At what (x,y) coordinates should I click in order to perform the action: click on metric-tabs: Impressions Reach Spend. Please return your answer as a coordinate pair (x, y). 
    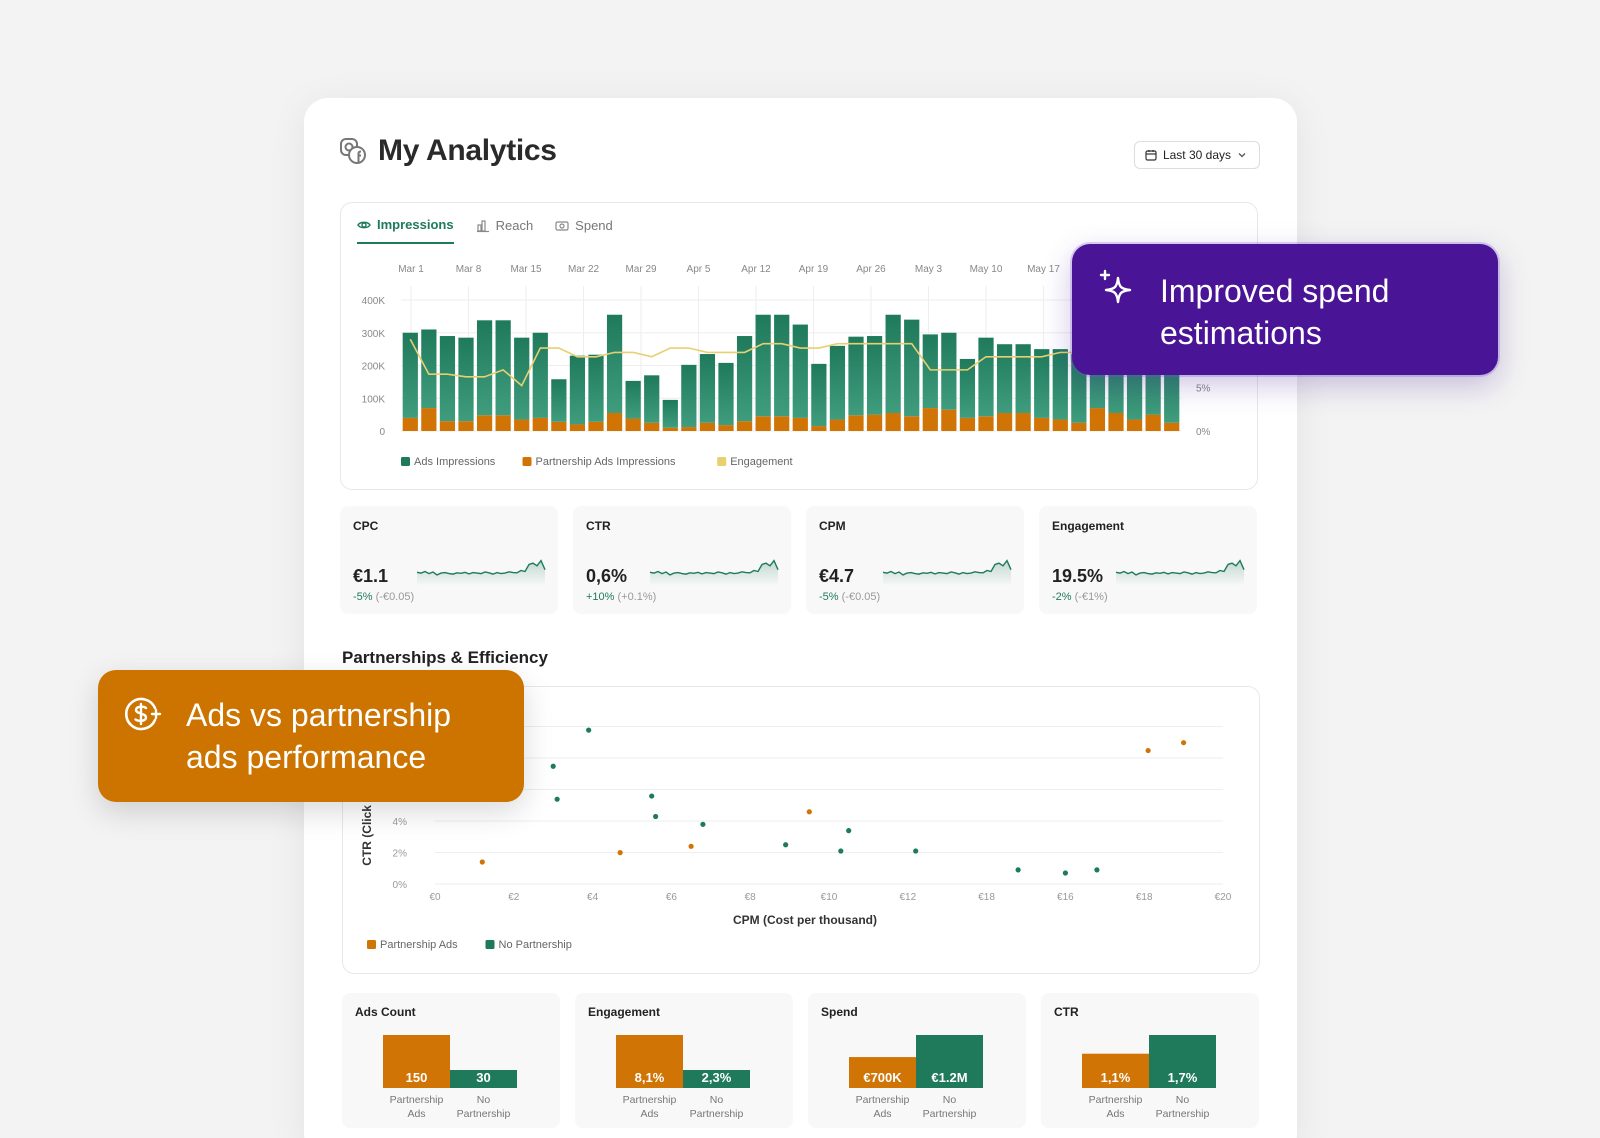
    Looking at the image, I should click on (496, 230).